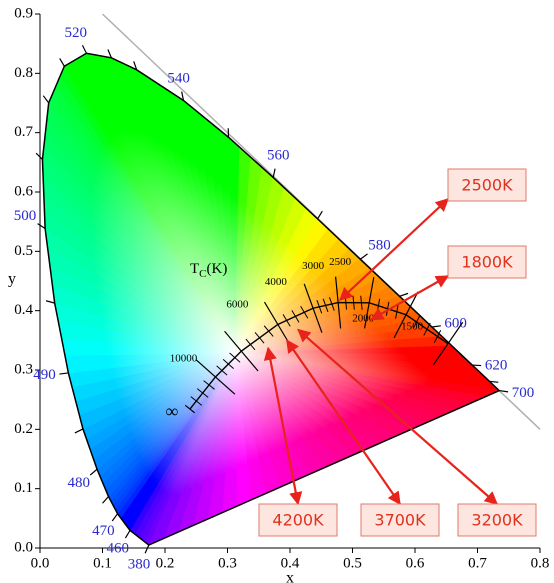  What do you see at coordinates (290, 563) in the screenshot?
I see `x-tick-label: 0.4` at bounding box center [290, 563].